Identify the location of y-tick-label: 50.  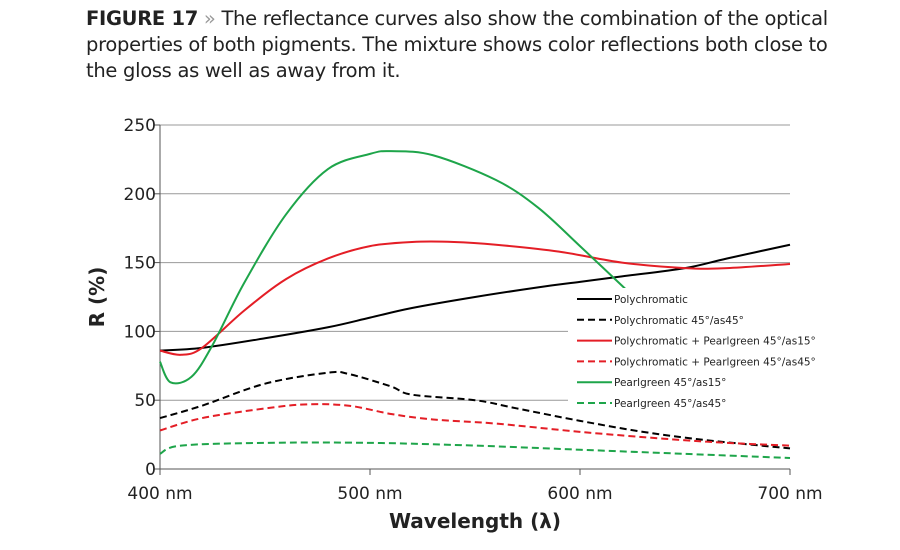
(145, 401).